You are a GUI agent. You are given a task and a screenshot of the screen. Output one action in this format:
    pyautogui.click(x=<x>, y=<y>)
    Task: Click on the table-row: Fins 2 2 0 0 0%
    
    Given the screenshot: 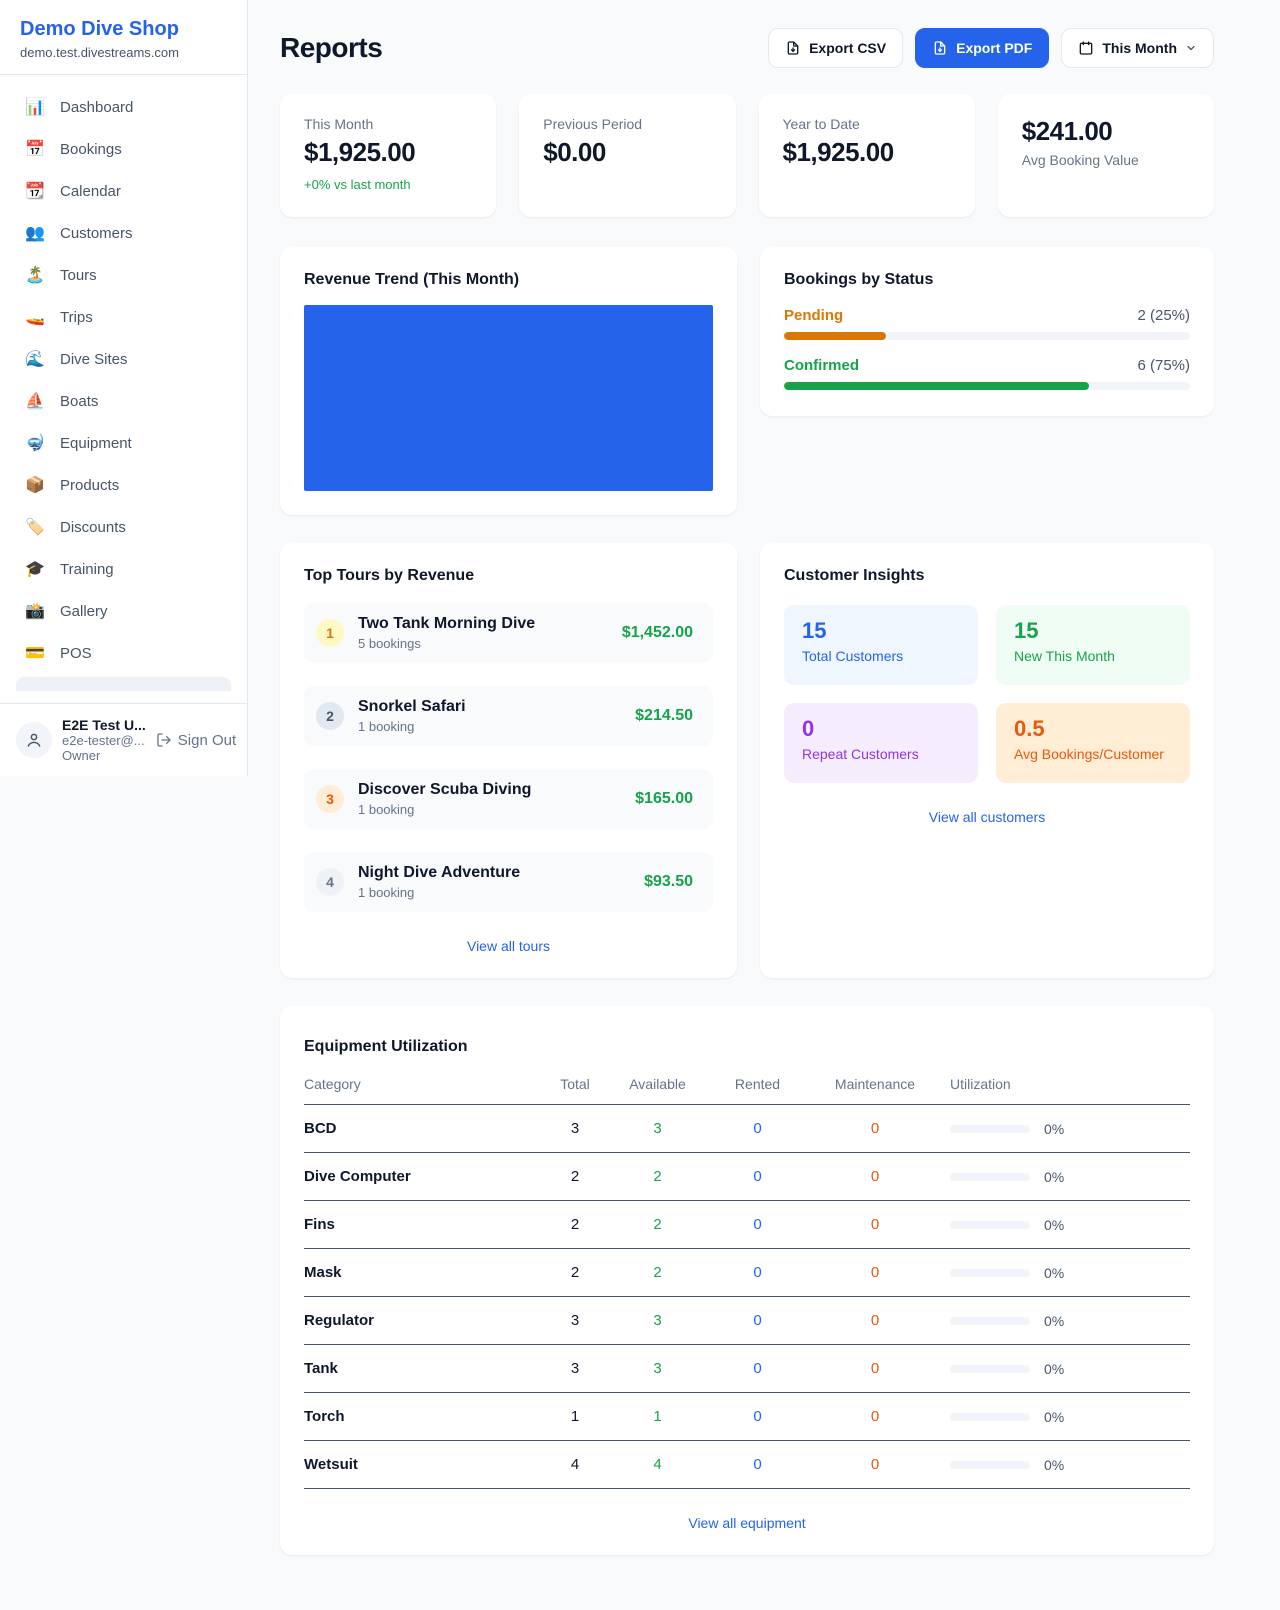 What is the action you would take?
    pyautogui.click(x=747, y=1225)
    